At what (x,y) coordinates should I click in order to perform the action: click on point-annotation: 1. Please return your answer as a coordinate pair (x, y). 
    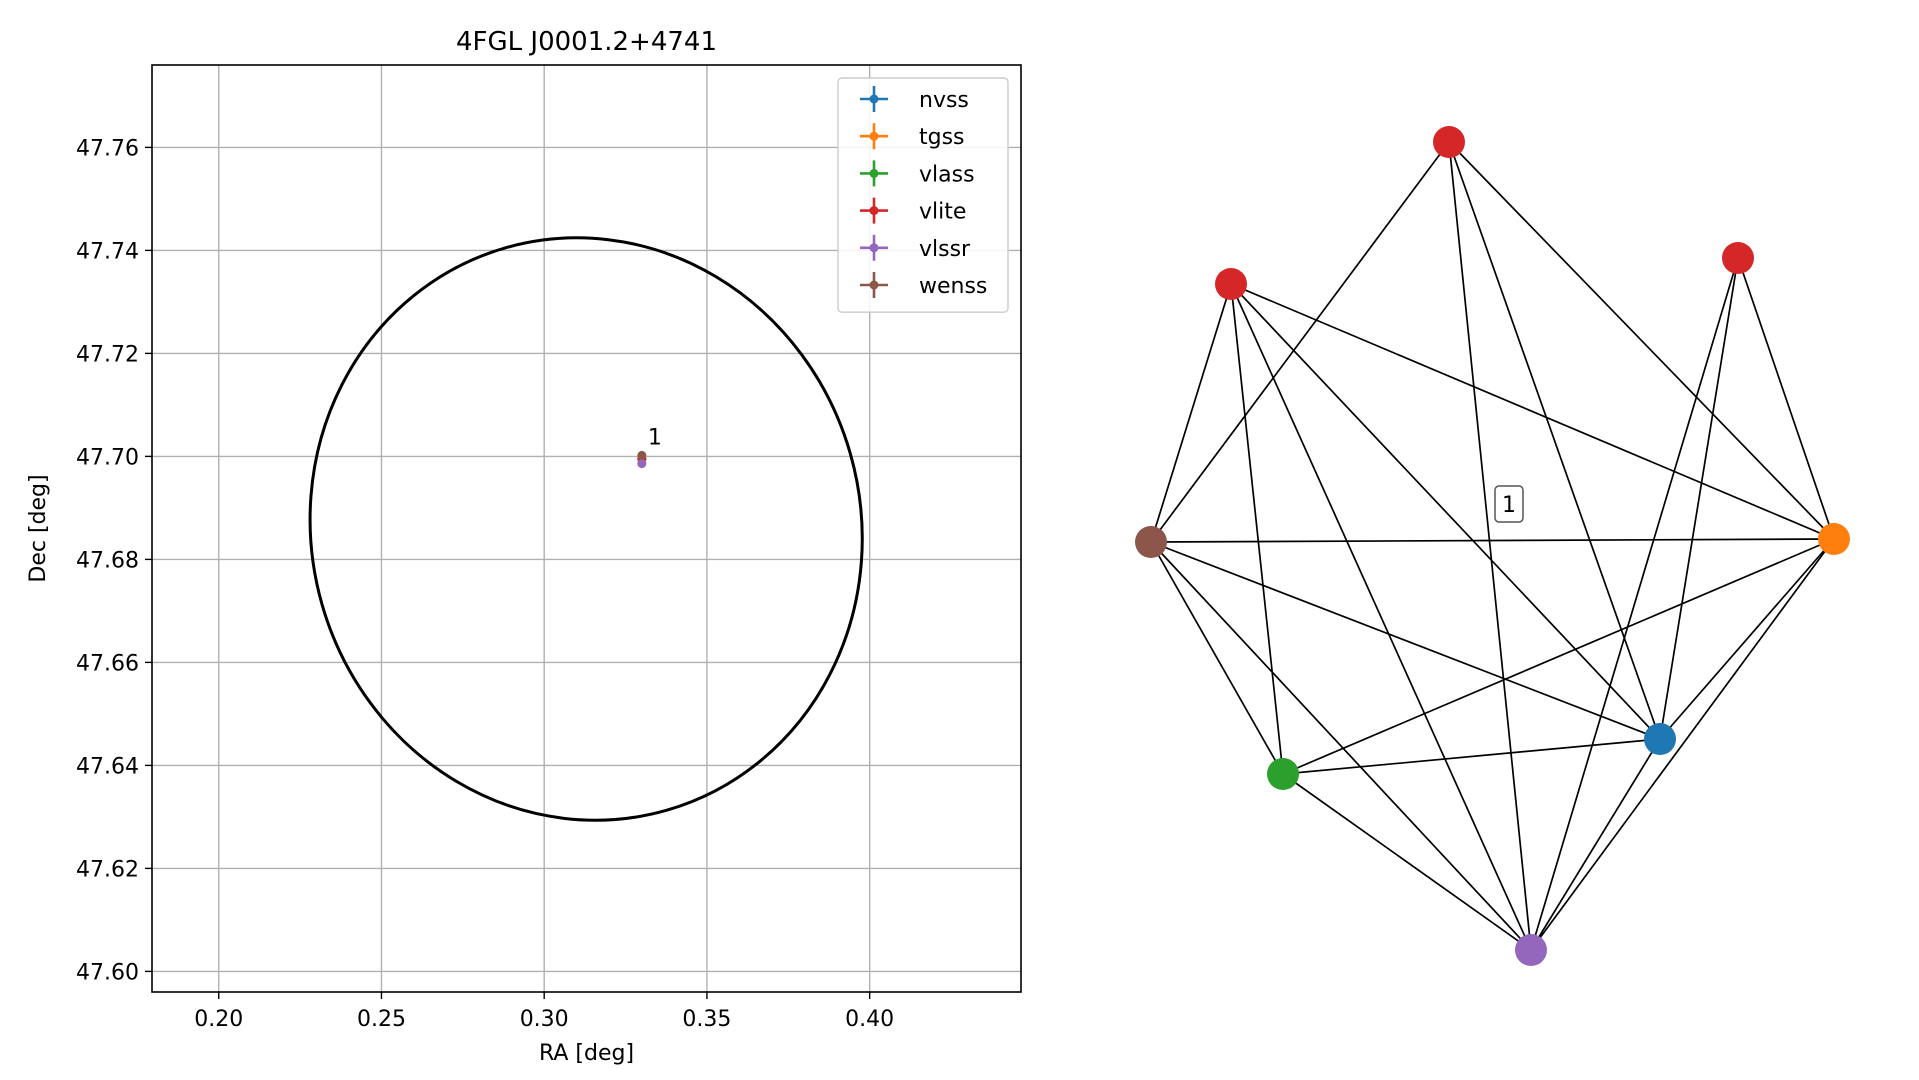
    Looking at the image, I should click on (655, 437).